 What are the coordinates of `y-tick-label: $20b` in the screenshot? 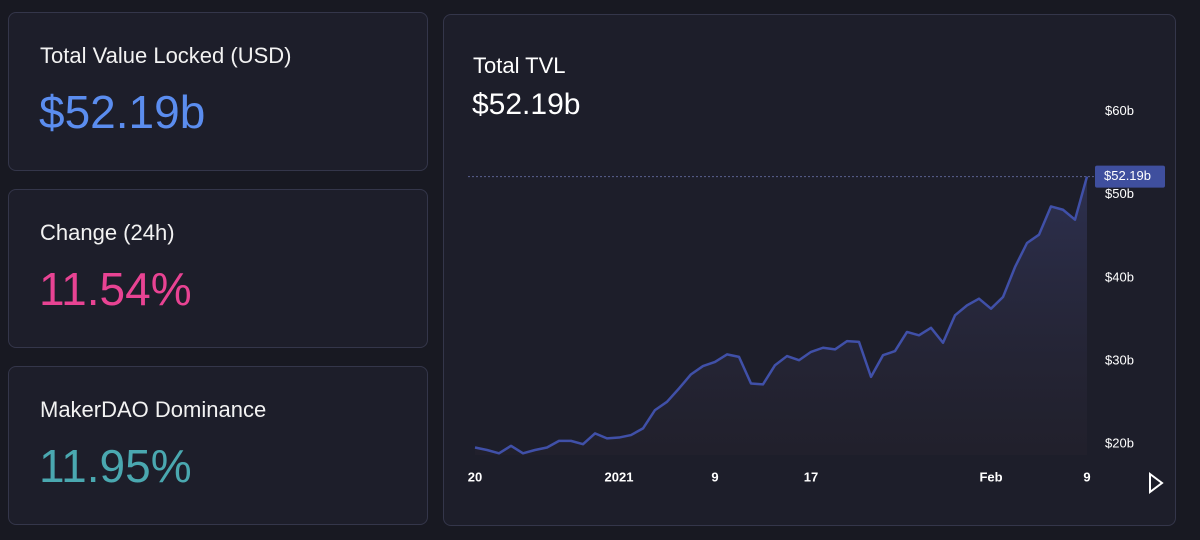 It's located at (1119, 443).